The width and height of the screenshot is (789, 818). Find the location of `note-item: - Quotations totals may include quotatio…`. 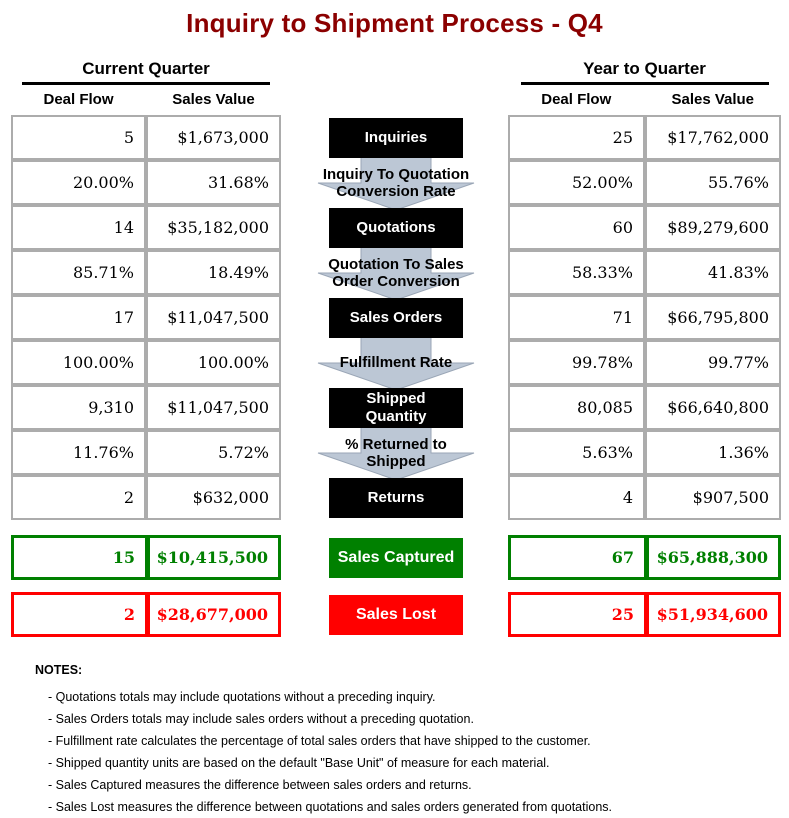

note-item: - Quotations totals may include quotatio… is located at coordinates (242, 697).